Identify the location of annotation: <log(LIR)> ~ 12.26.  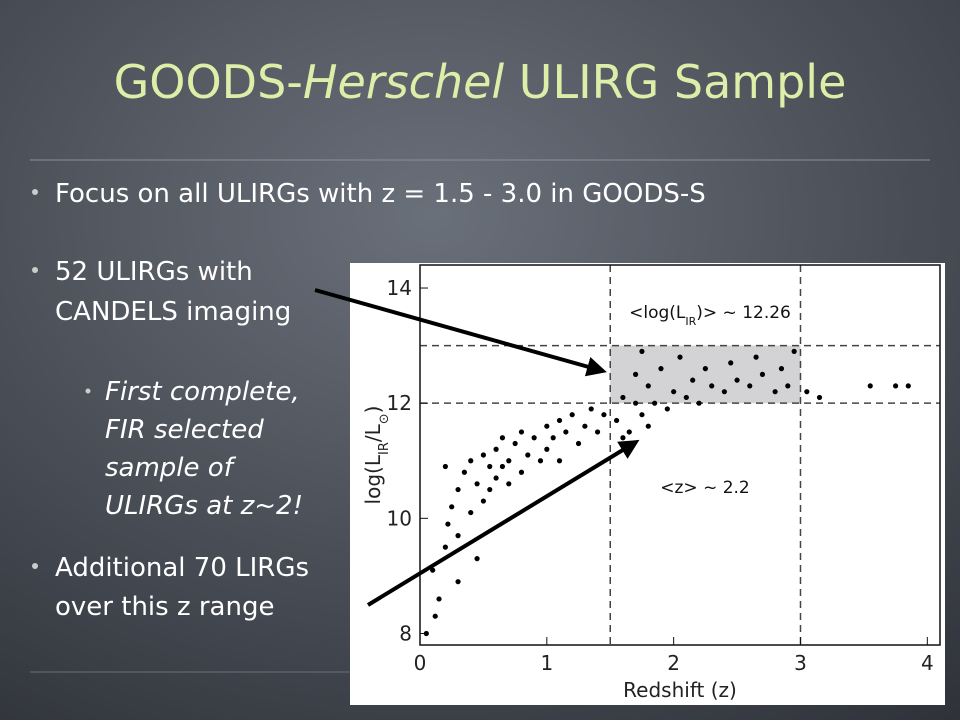
(710, 315).